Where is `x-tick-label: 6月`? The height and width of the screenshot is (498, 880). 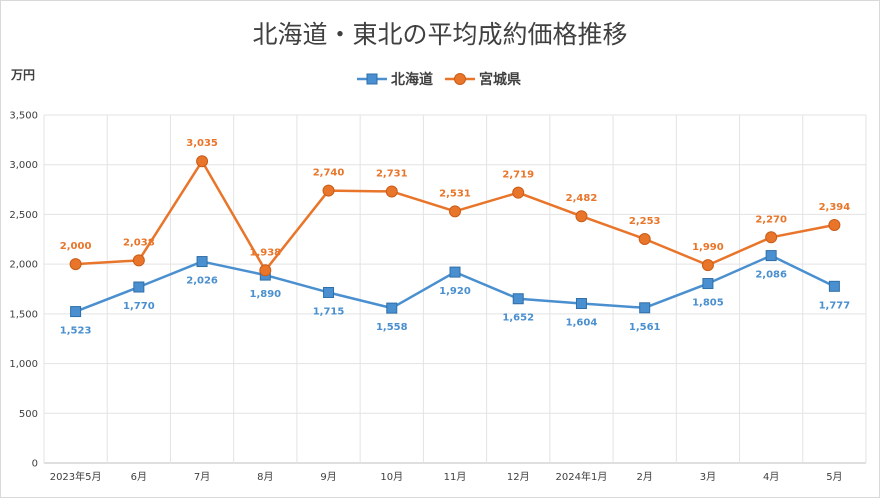 x-tick-label: 6月 is located at coordinates (139, 477).